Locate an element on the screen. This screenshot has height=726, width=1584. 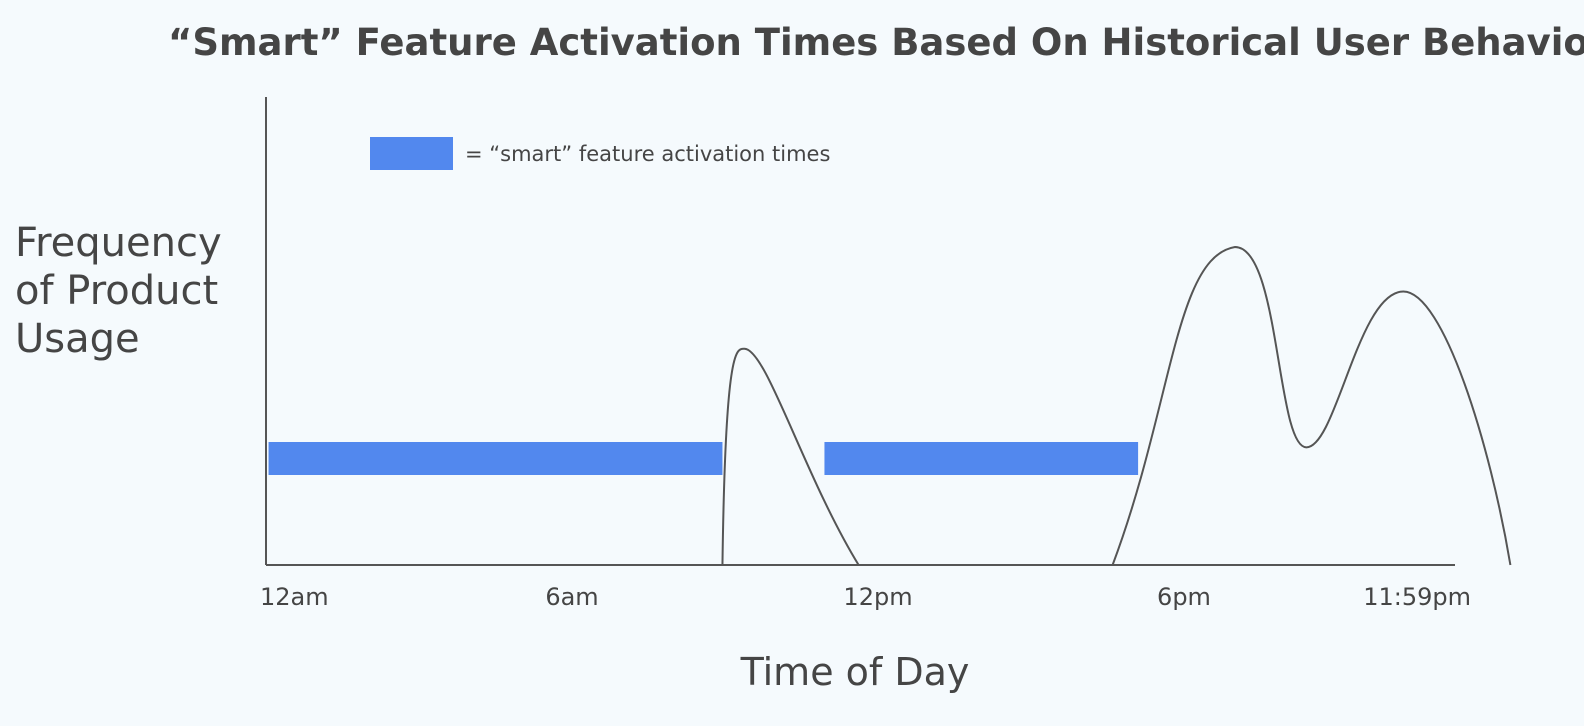
x-axis-ticks: 12am 6am 12pm 6pm 11:59pm is located at coordinates (865, 597).